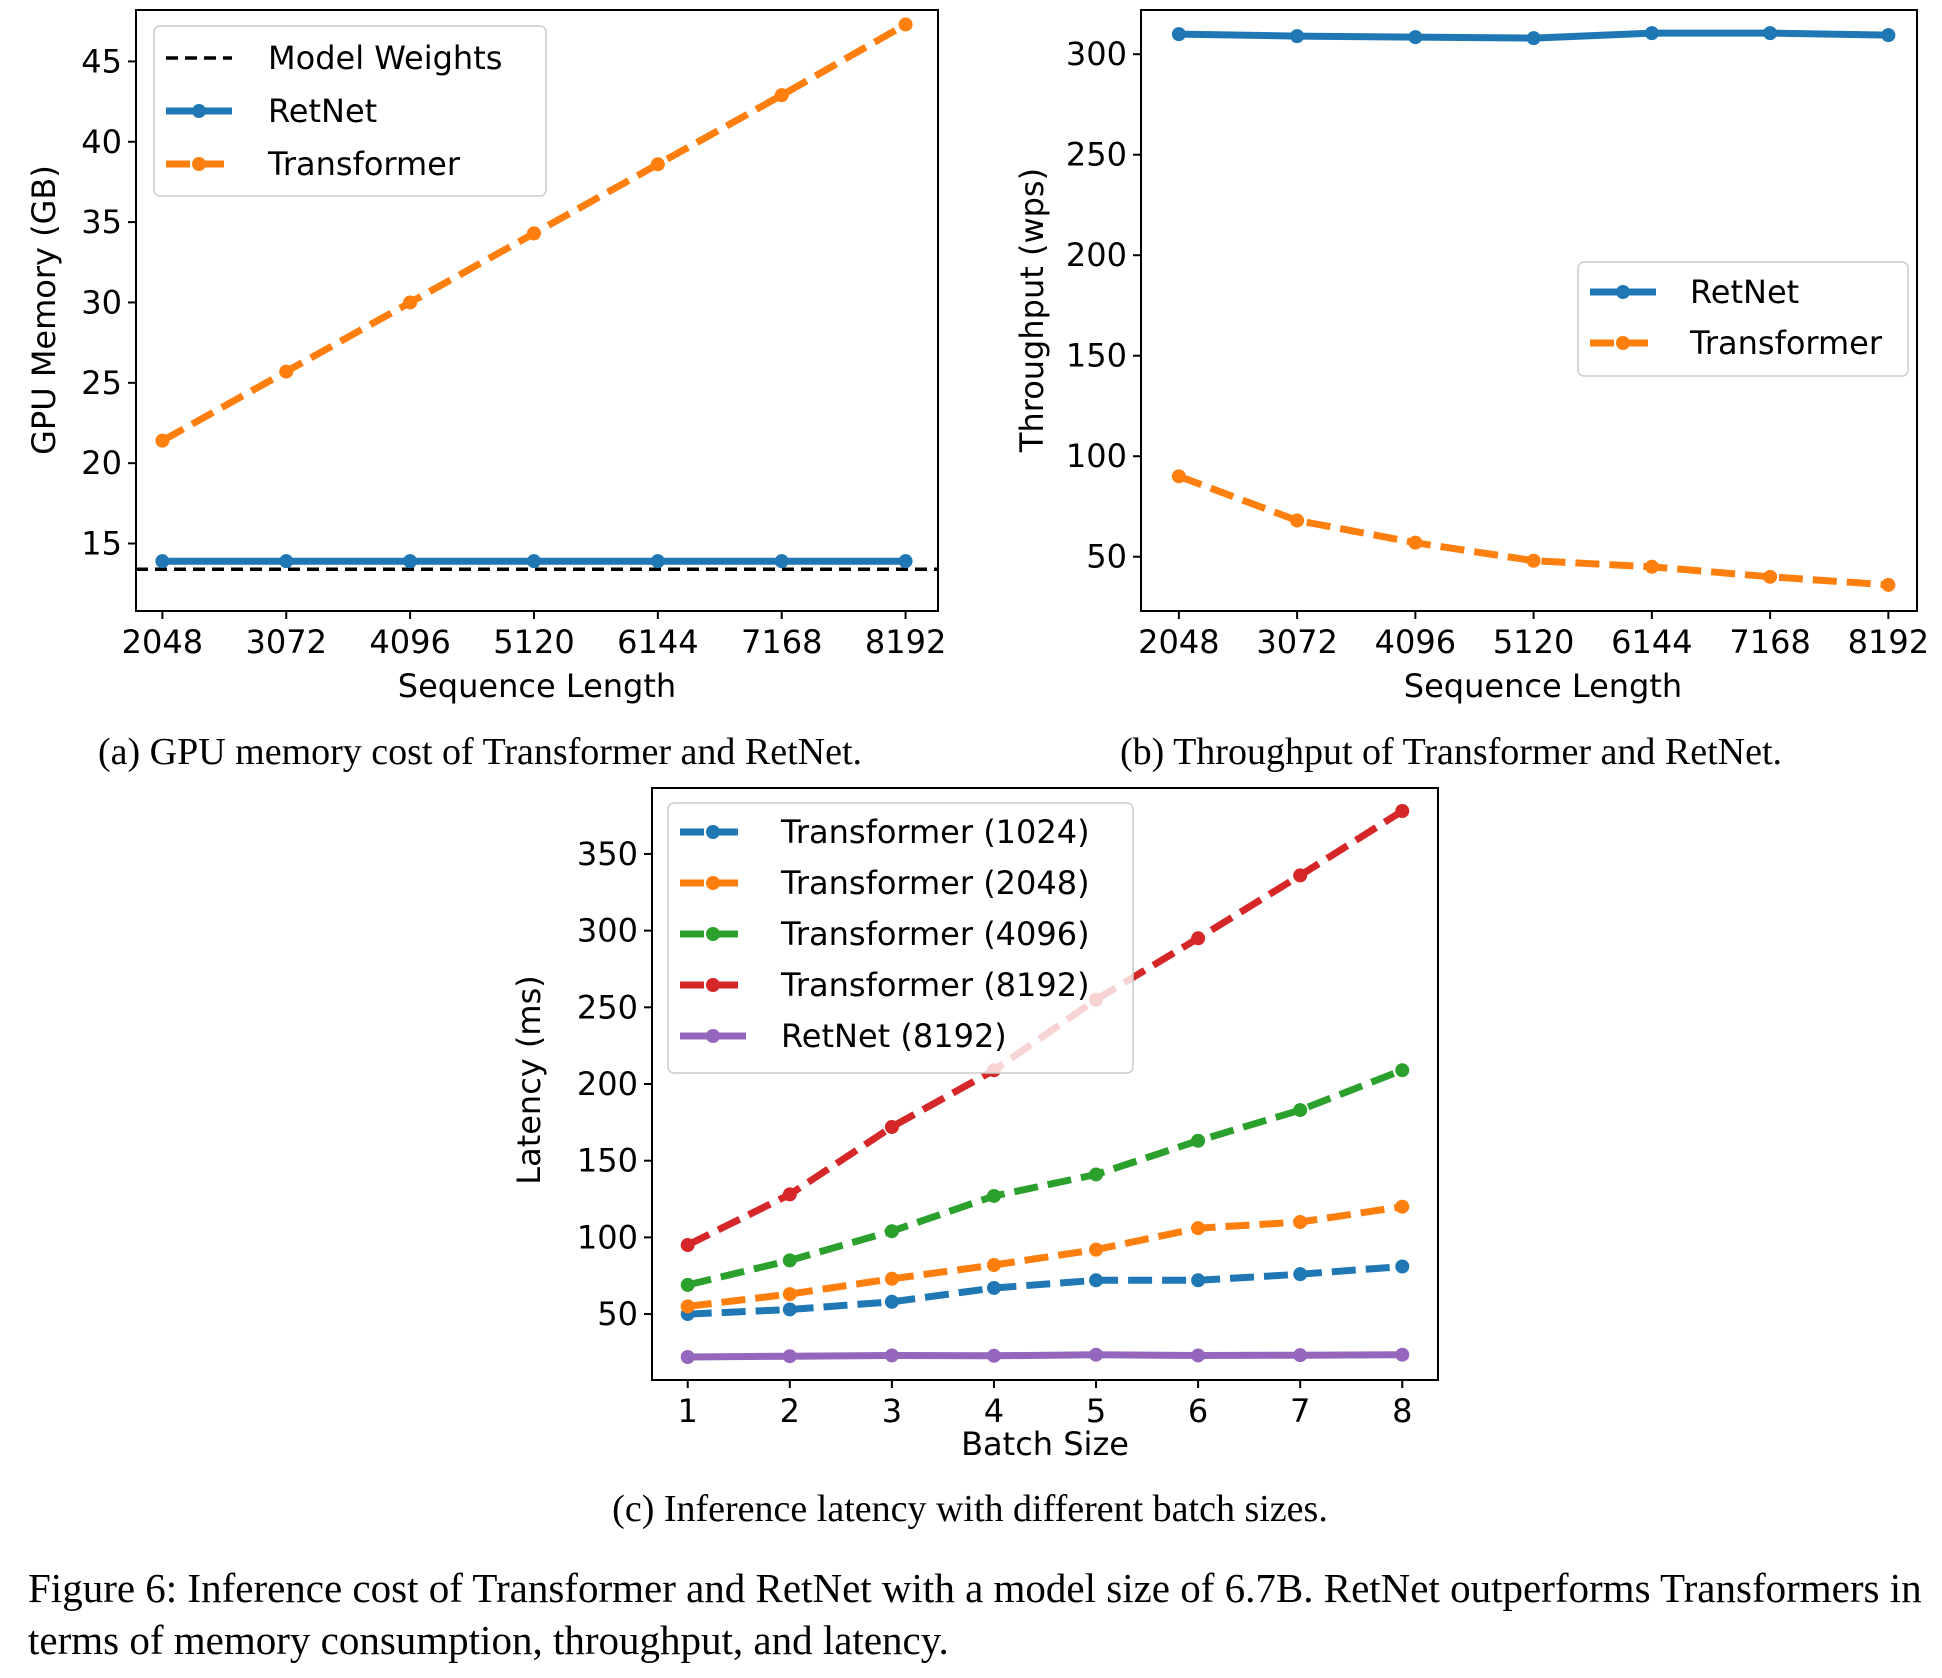 The image size is (1942, 1678). Describe the element at coordinates (994, 1411) in the screenshot. I see `x-tick-label: 4` at that location.